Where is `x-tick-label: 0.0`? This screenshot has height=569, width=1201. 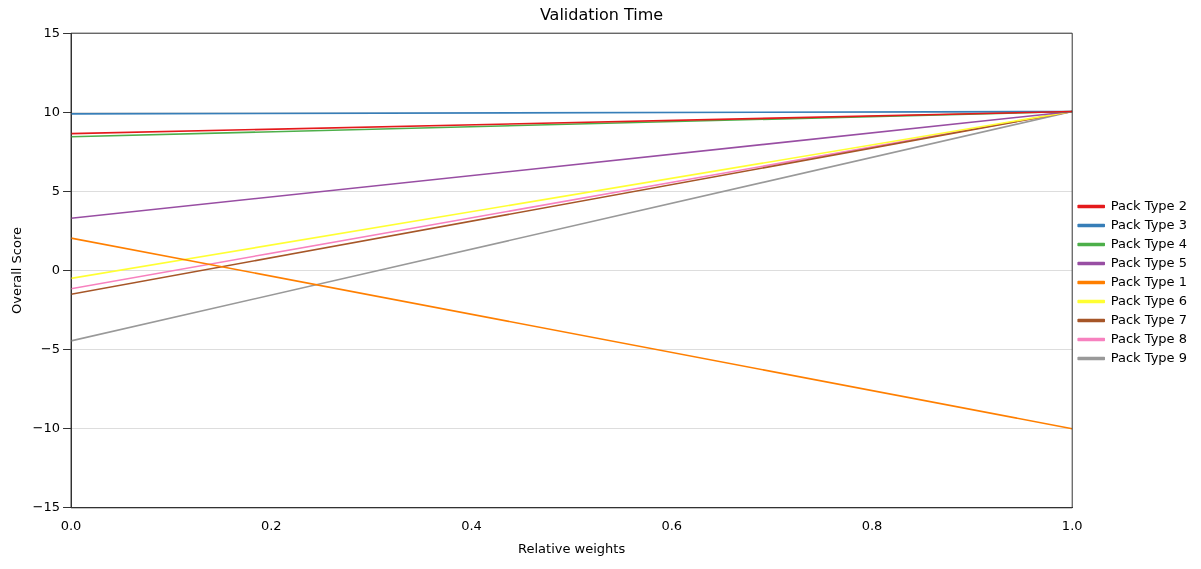
x-tick-label: 0.0 is located at coordinates (71, 525).